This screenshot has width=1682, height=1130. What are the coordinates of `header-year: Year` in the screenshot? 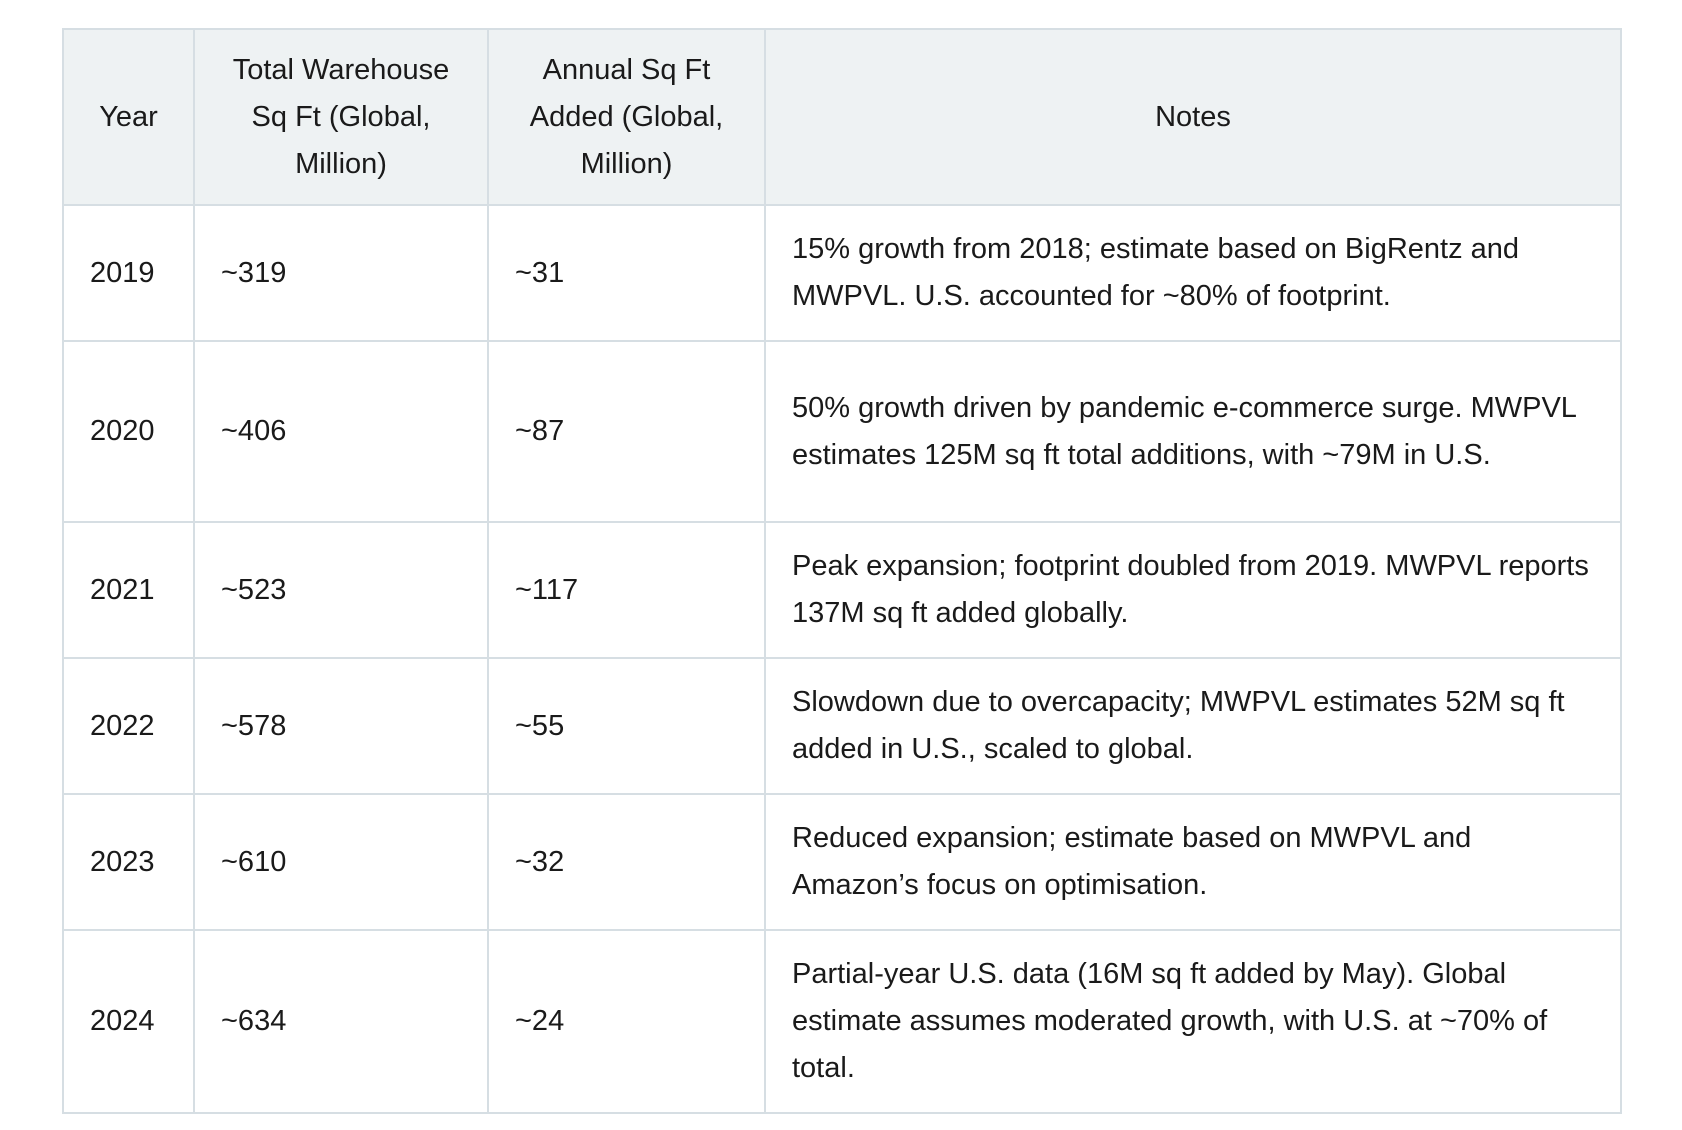 It's located at (128, 117).